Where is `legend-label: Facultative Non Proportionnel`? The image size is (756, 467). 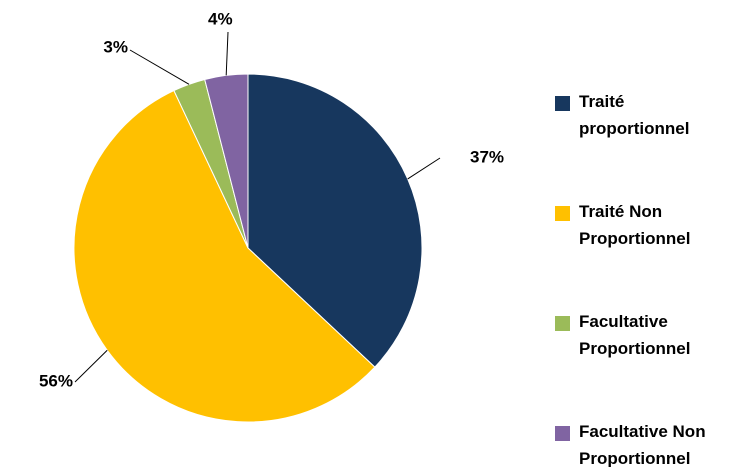
legend-label: Facultative Non Proportionnel is located at coordinates (642, 444).